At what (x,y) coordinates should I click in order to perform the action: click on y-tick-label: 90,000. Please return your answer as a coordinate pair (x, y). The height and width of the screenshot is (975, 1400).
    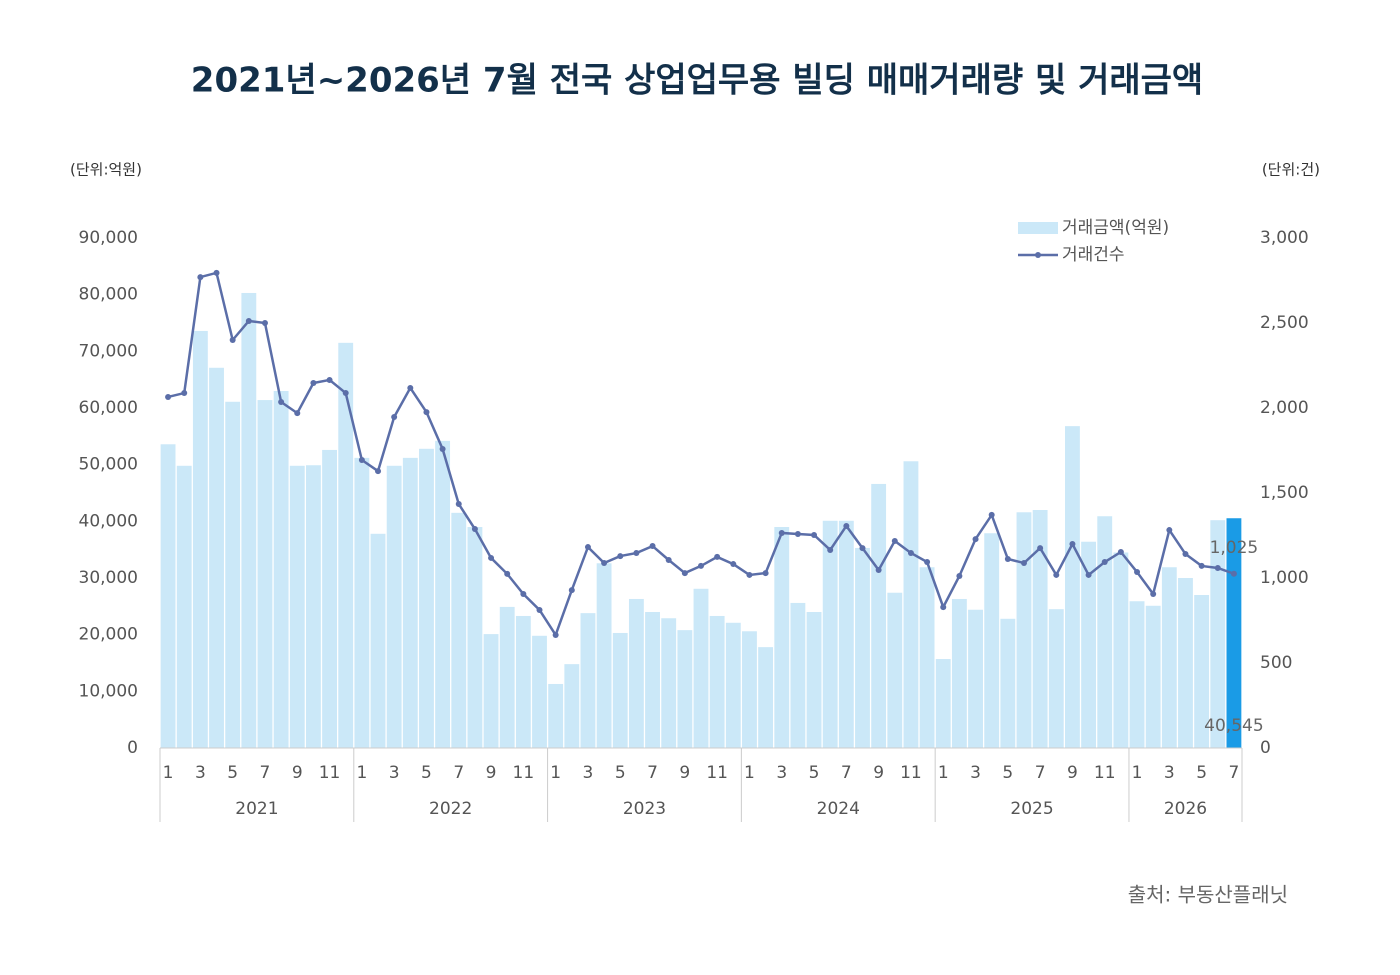
    Looking at the image, I should click on (108, 238).